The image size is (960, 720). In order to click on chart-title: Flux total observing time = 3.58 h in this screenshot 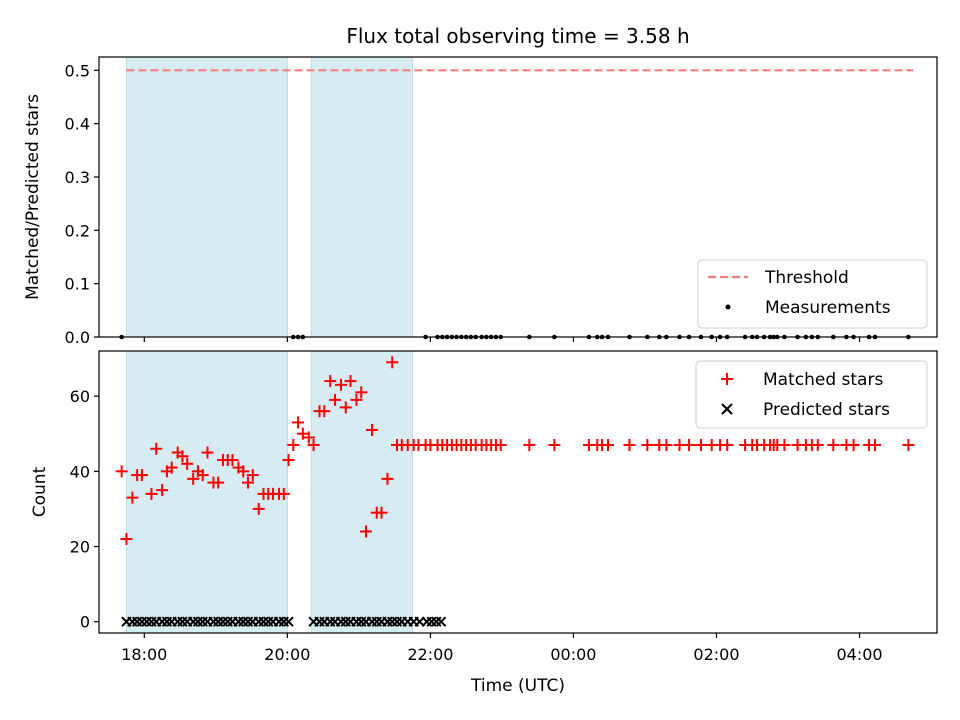, I will do `click(517, 36)`.